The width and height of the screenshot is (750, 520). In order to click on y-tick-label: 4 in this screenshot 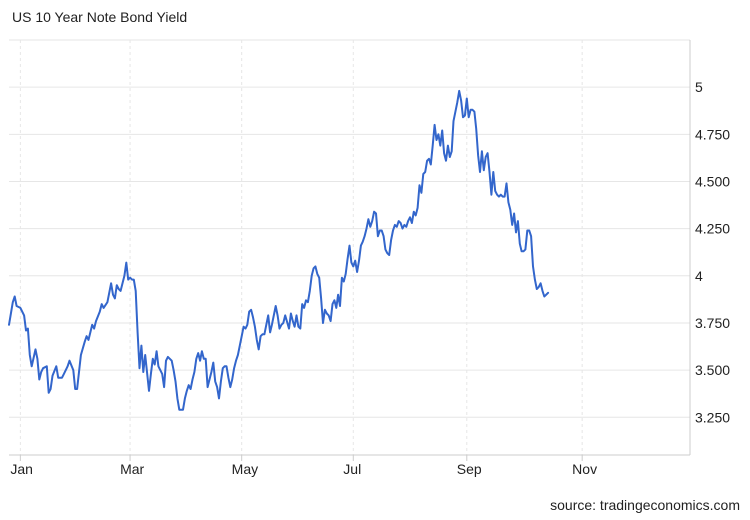, I will do `click(699, 276)`.